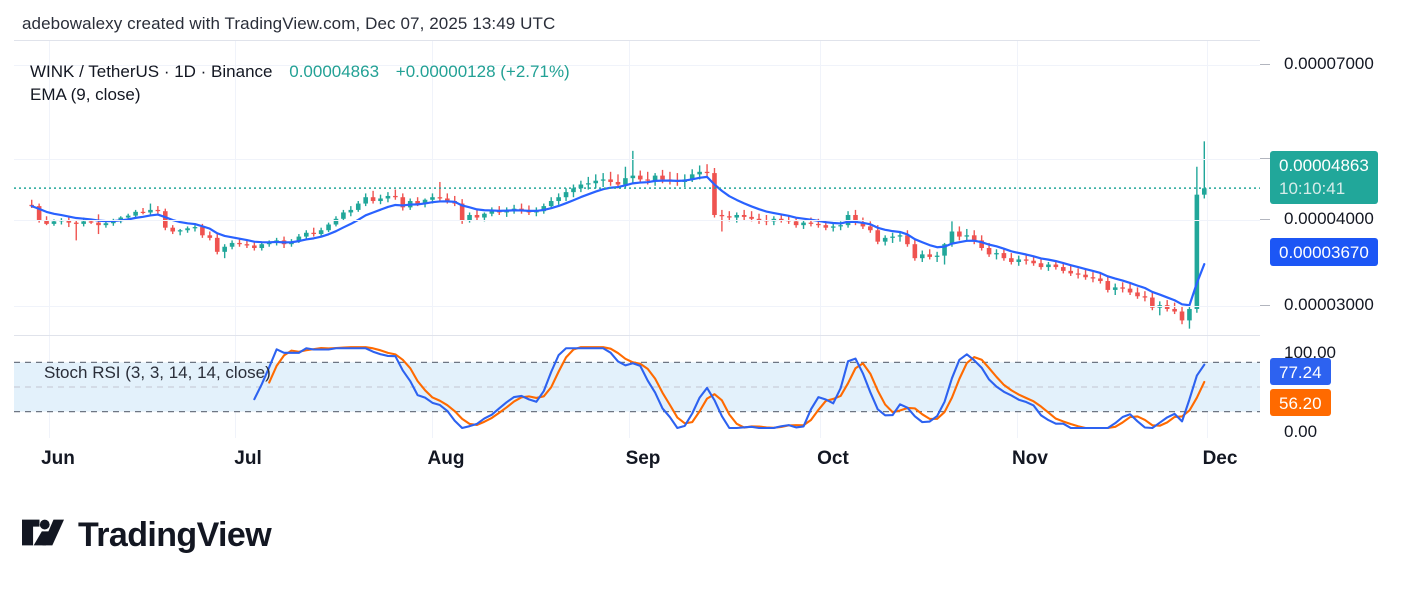 The image size is (1428, 591). Describe the element at coordinates (1030, 458) in the screenshot. I see `time-axis-label: Nov` at that location.